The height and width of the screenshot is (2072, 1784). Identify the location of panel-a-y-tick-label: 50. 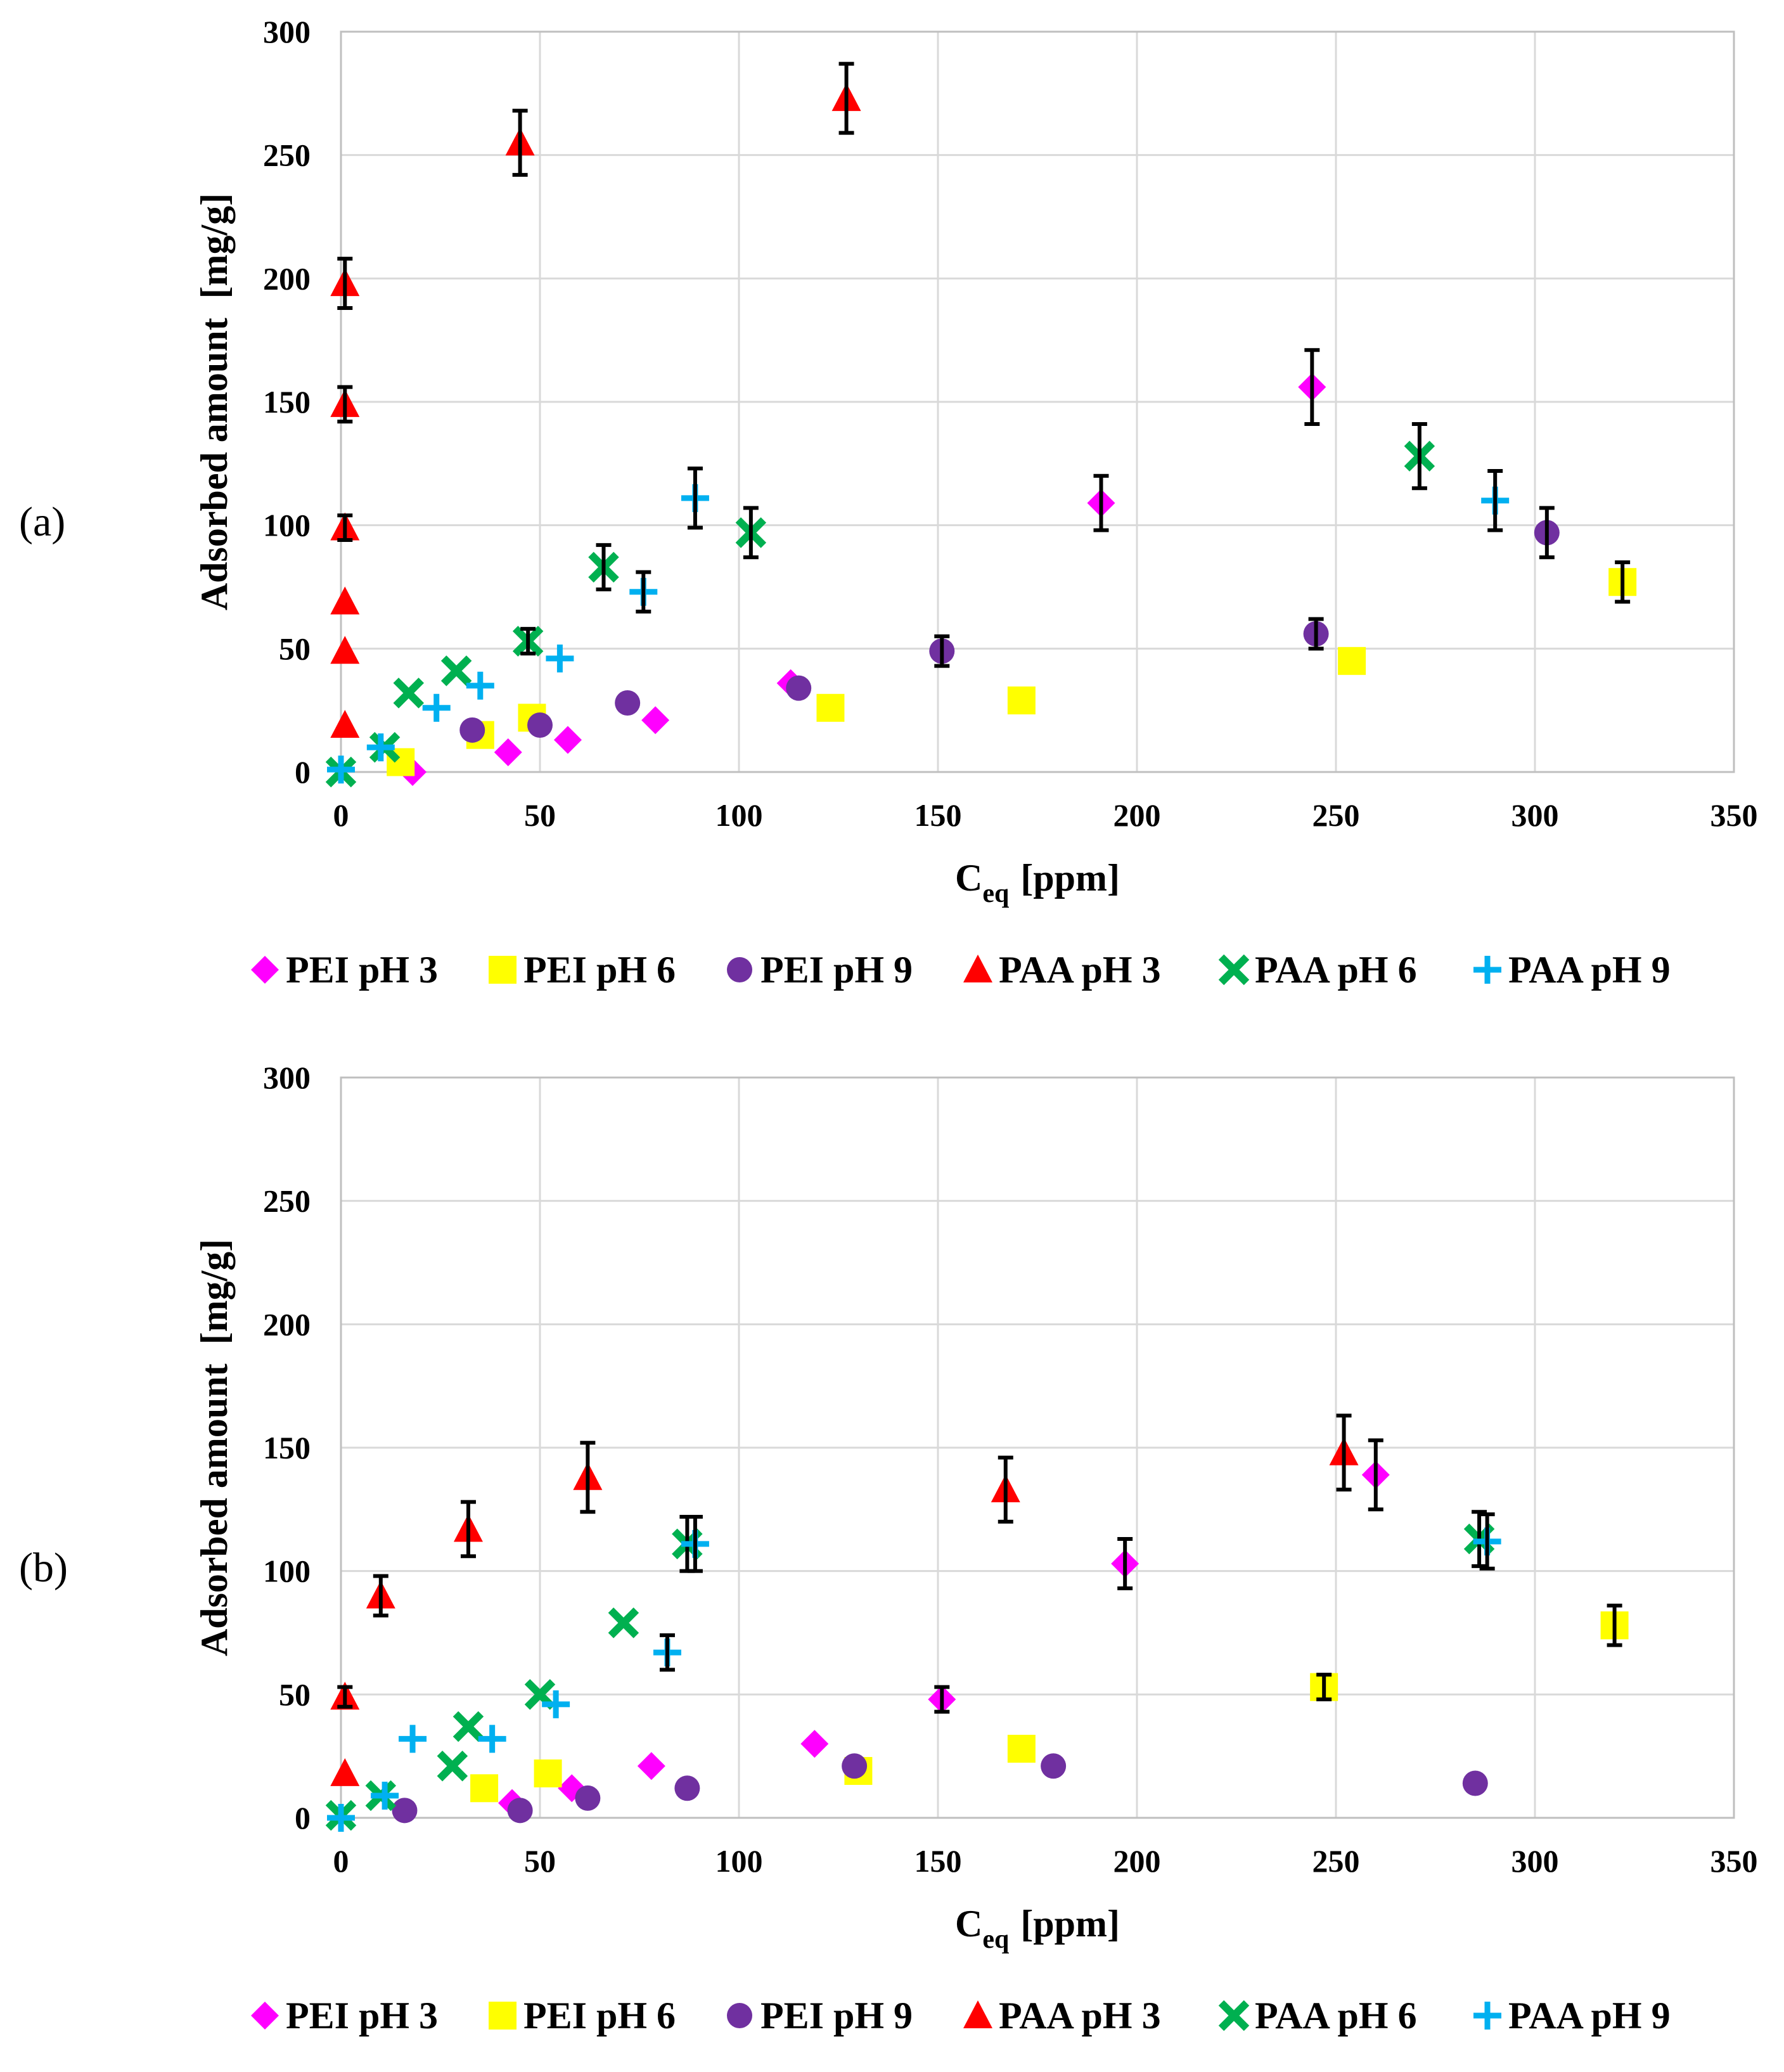
(295, 648).